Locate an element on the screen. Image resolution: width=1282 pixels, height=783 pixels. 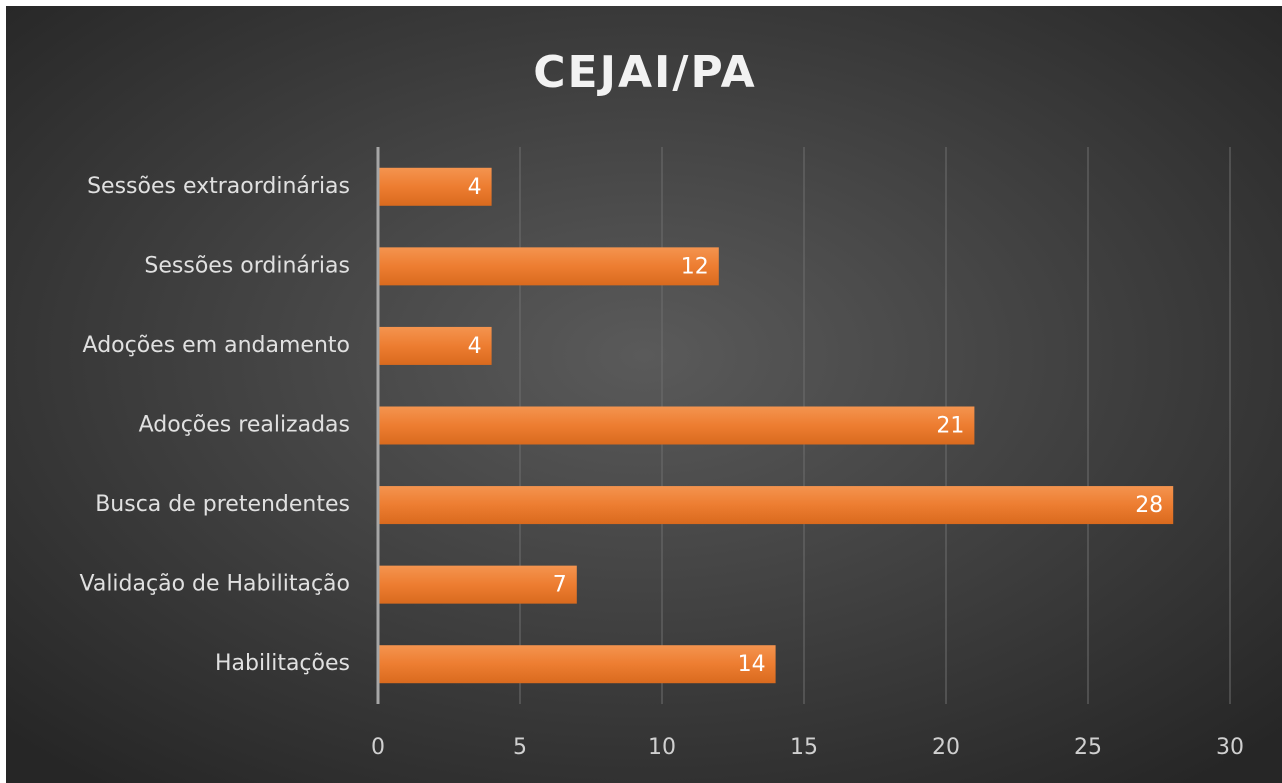
data-label: 14 is located at coordinates (752, 664).